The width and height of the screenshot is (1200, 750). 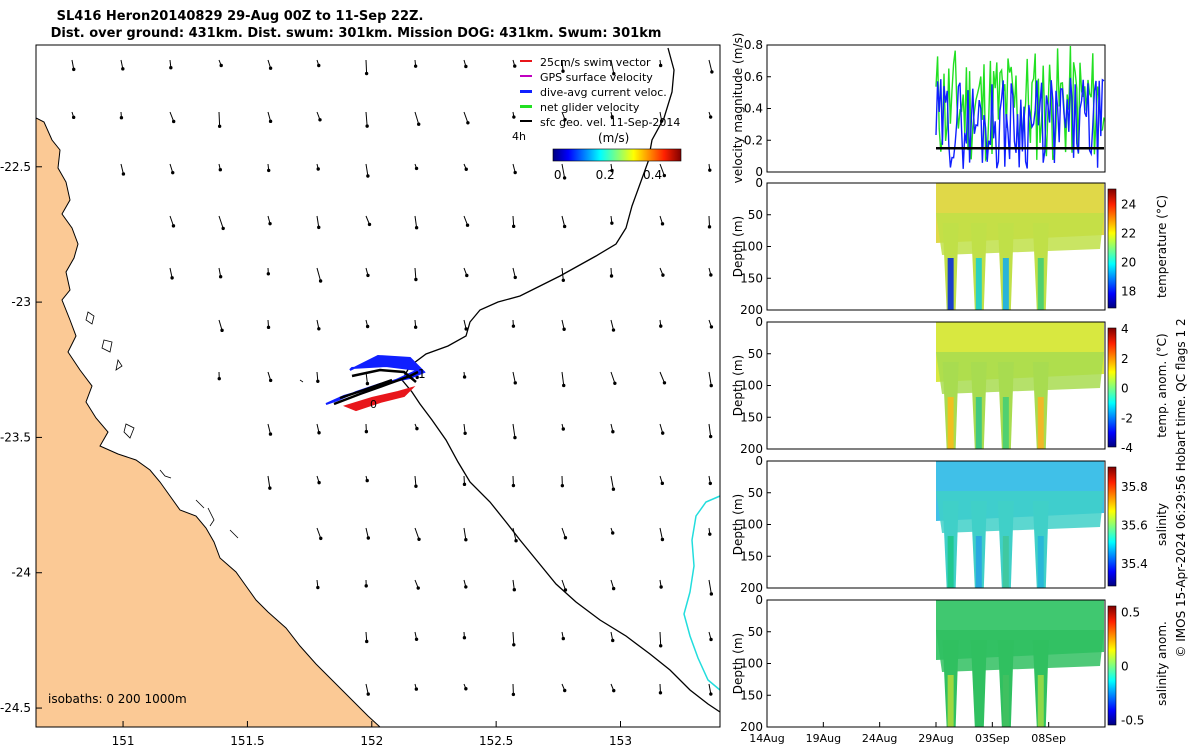 I want to click on time-tick-label: 03Sep, so click(x=992, y=738).